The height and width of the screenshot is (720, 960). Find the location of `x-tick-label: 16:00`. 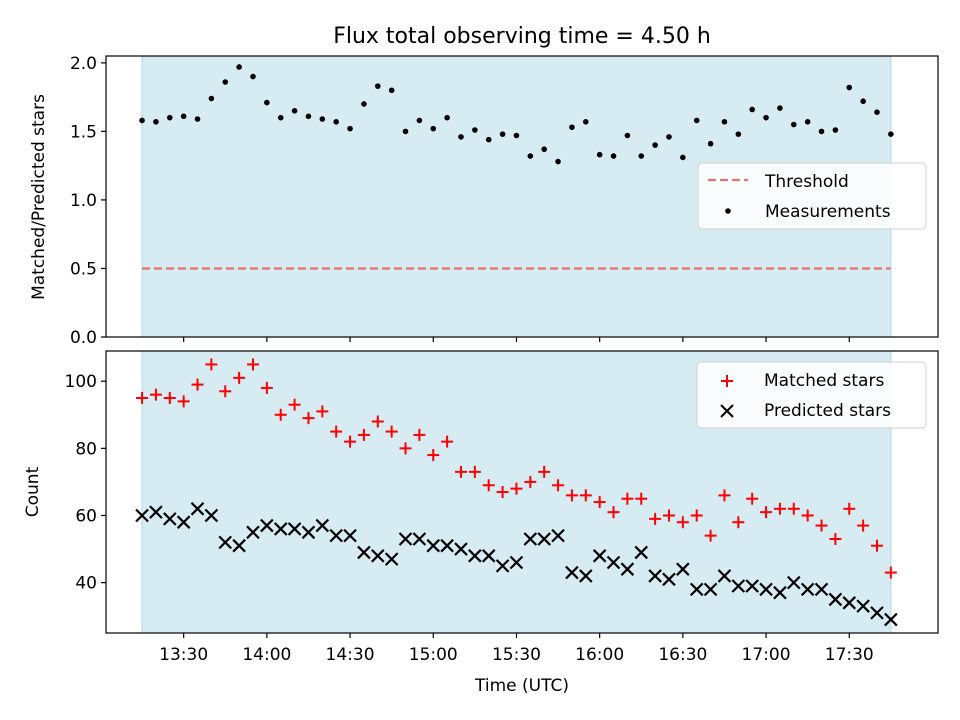

x-tick-label: 16:00 is located at coordinates (599, 655).